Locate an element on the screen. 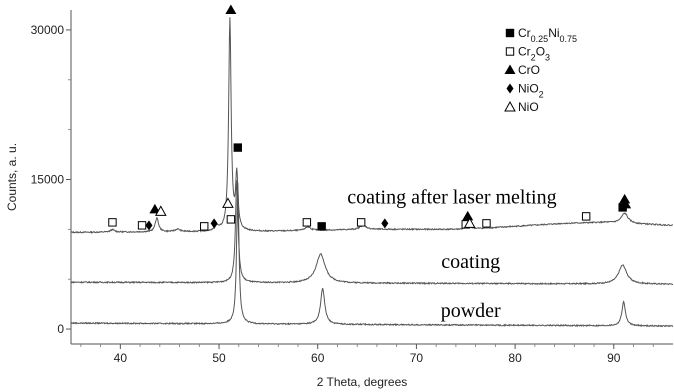 Image resolution: width=674 pixels, height=392 pixels. y-axis-title: Counts, a. u. is located at coordinates (12, 177).